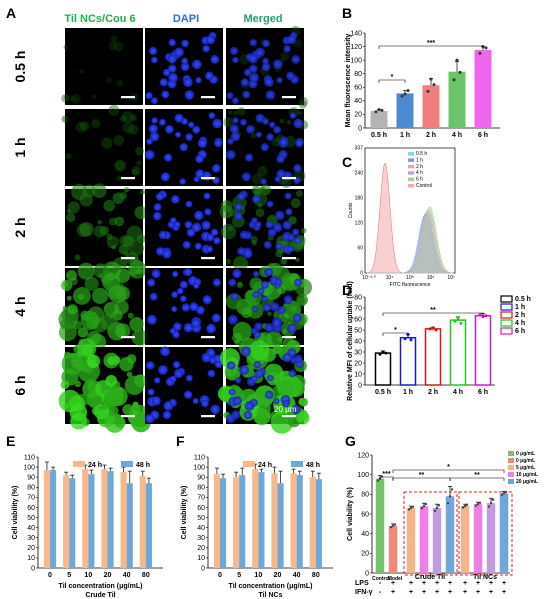  What do you see at coordinates (433, 310) in the screenshot?
I see `significance-label: **` at bounding box center [433, 310].